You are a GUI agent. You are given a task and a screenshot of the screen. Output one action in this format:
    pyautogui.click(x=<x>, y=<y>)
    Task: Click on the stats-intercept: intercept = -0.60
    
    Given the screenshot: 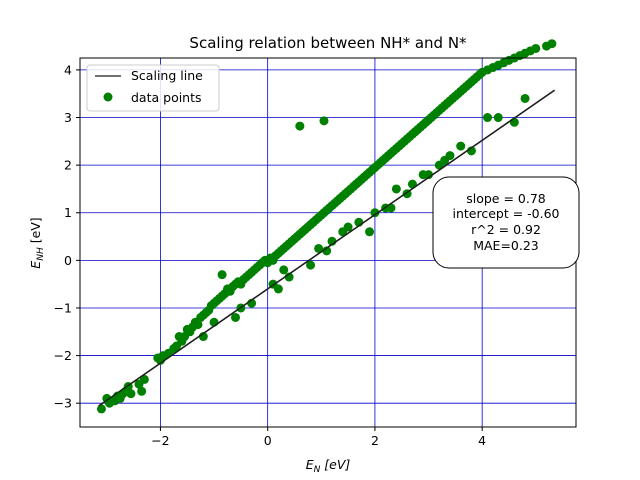 What is the action you would take?
    pyautogui.click(x=505, y=213)
    